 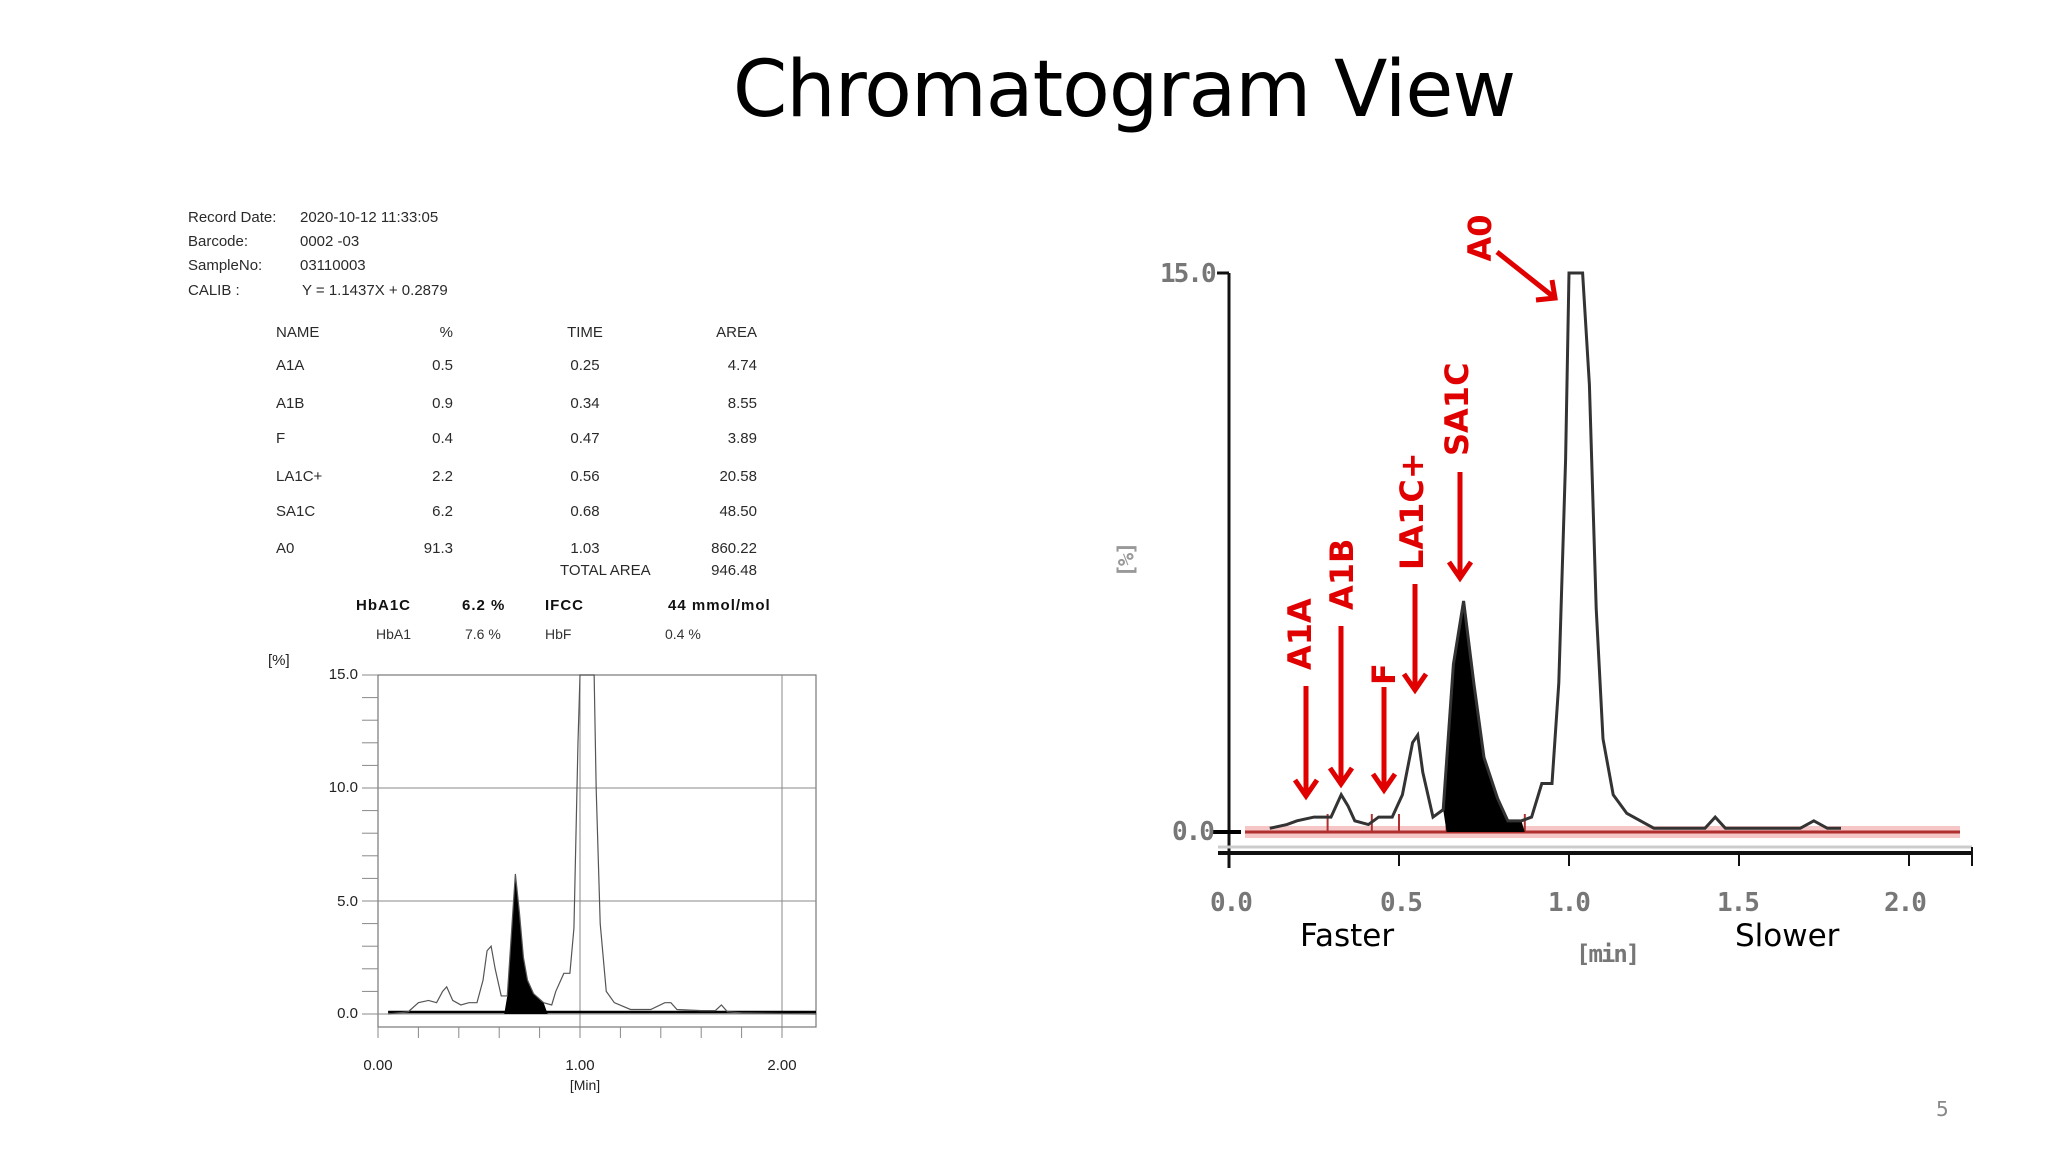 What do you see at coordinates (442, 403) in the screenshot?
I see `table-cell: 0.9` at bounding box center [442, 403].